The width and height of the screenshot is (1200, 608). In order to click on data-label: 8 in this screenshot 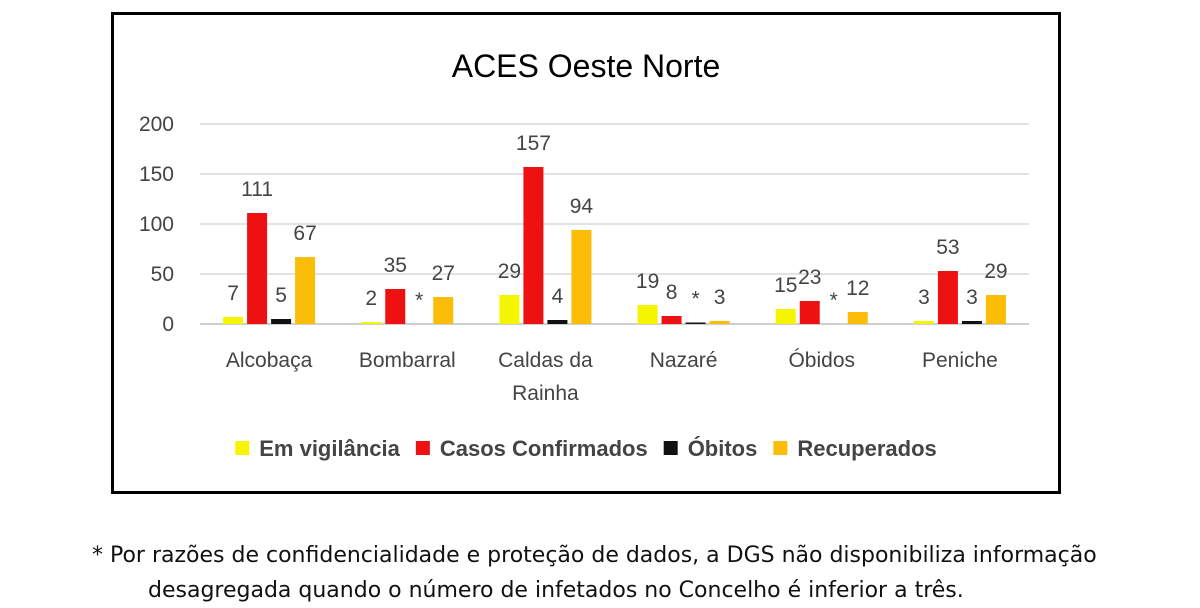, I will do `click(672, 292)`.